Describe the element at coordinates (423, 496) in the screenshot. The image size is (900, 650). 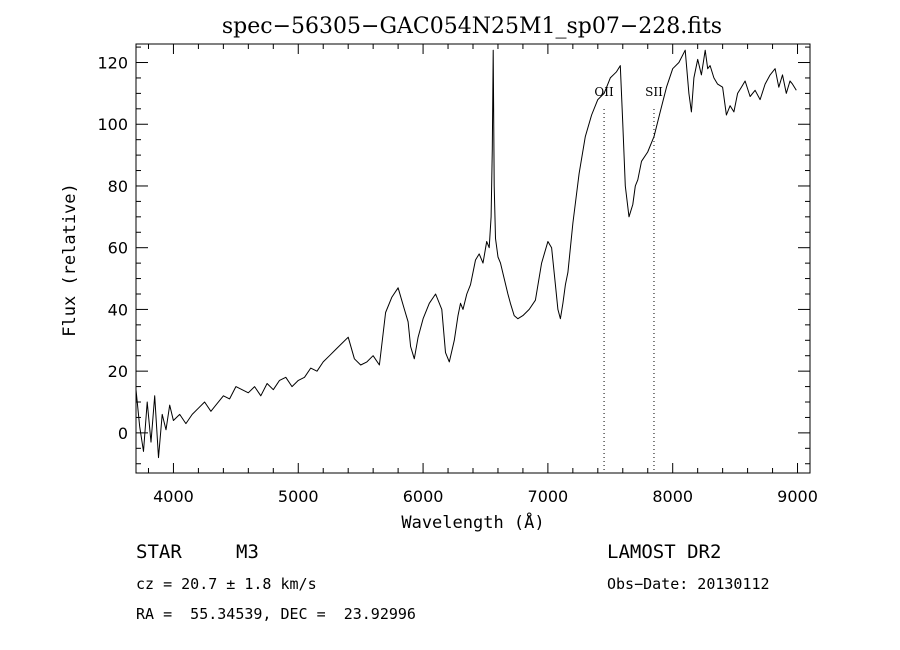
I see `x-tick-label: 6000` at that location.